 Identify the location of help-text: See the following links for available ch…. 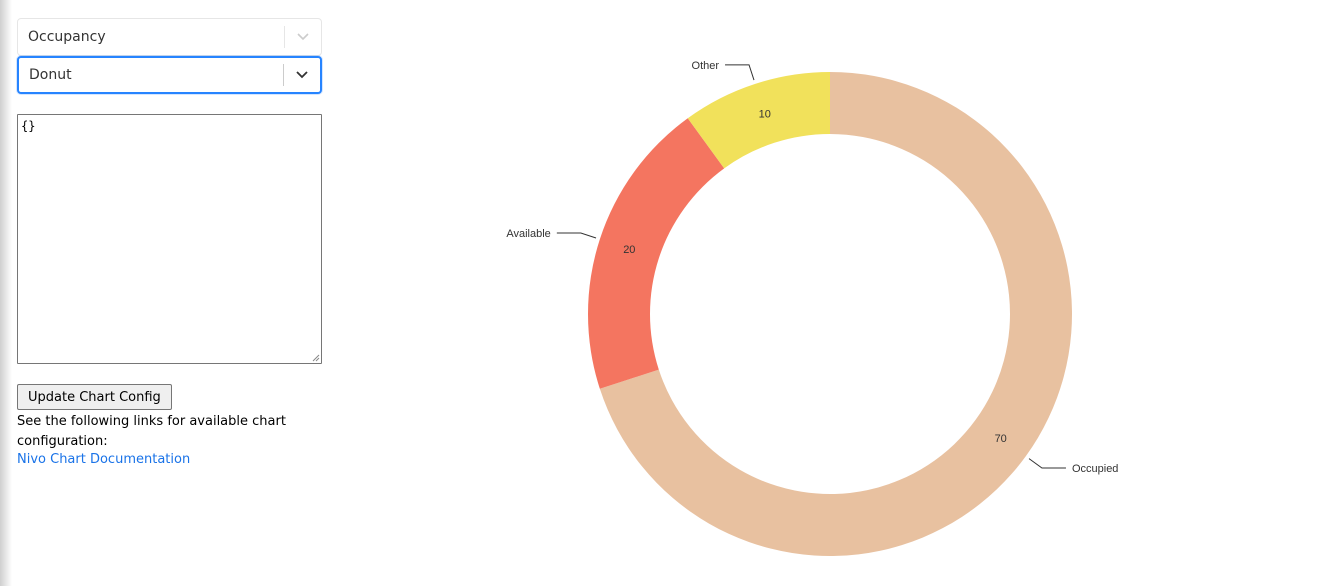
(151, 431).